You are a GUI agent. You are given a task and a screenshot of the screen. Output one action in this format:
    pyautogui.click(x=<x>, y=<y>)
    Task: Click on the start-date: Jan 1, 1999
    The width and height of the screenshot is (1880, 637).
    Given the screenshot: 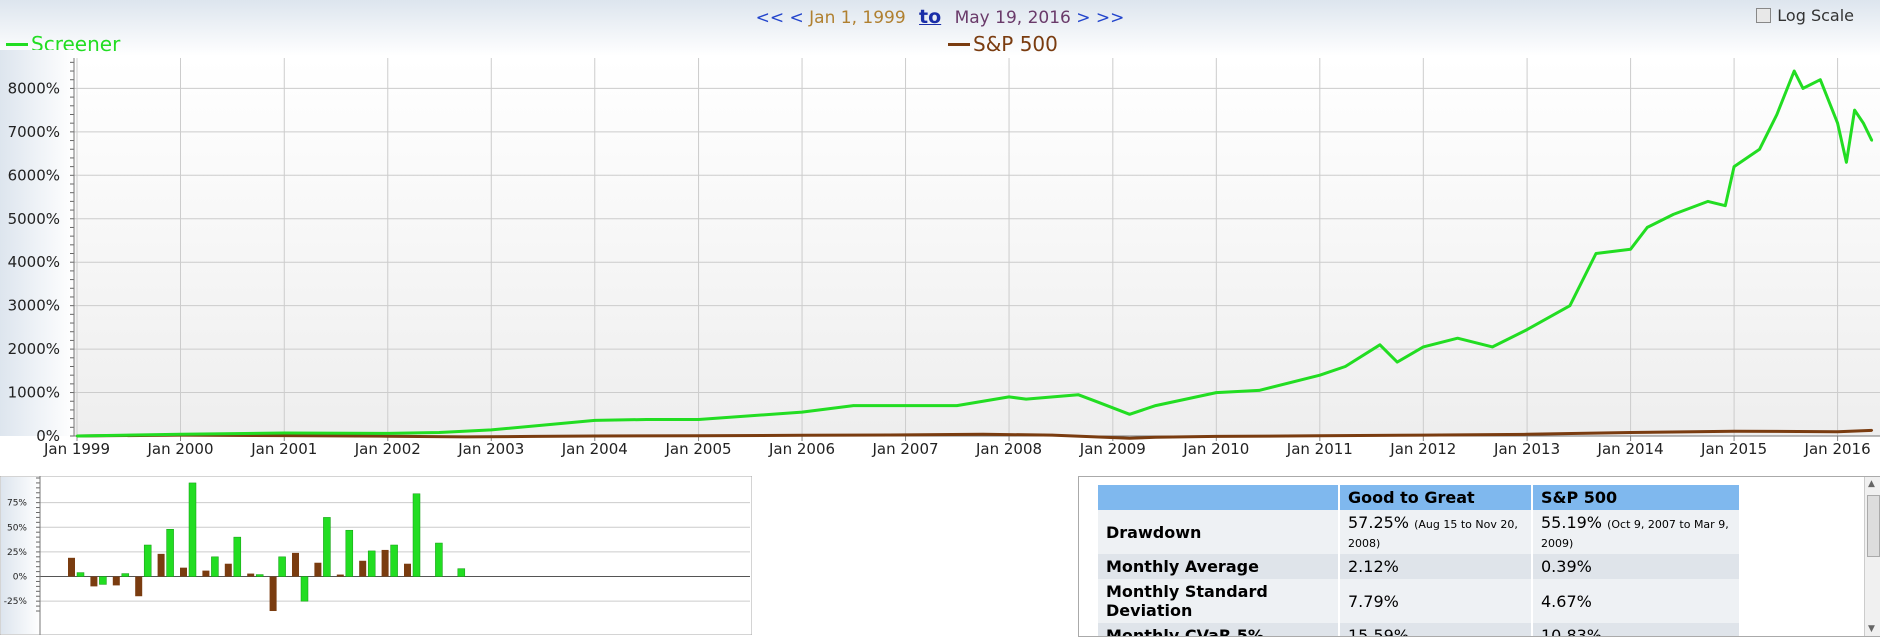 What is the action you would take?
    pyautogui.click(x=857, y=18)
    